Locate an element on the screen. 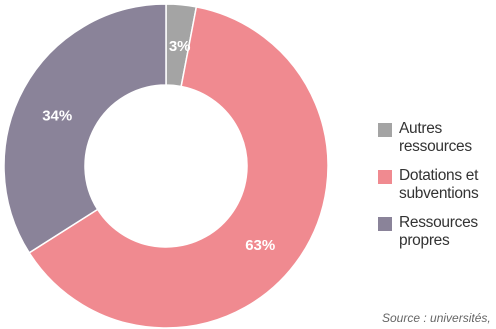  slice-value-label: 34% is located at coordinates (57, 115).